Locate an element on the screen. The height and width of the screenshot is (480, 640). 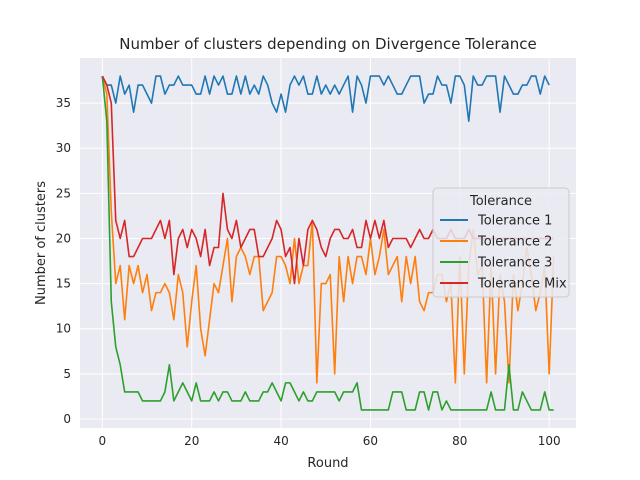
y-tick-label: 10 is located at coordinates (63, 329).